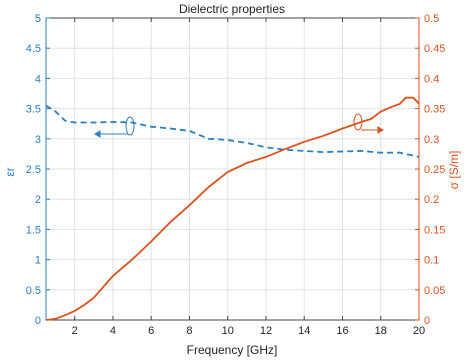  What do you see at coordinates (38, 79) in the screenshot?
I see `y-left-tick-label: 4` at bounding box center [38, 79].